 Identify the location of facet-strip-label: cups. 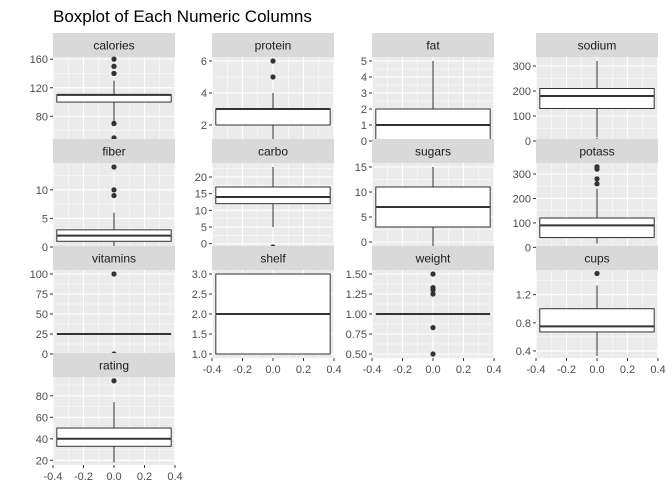
(596, 259).